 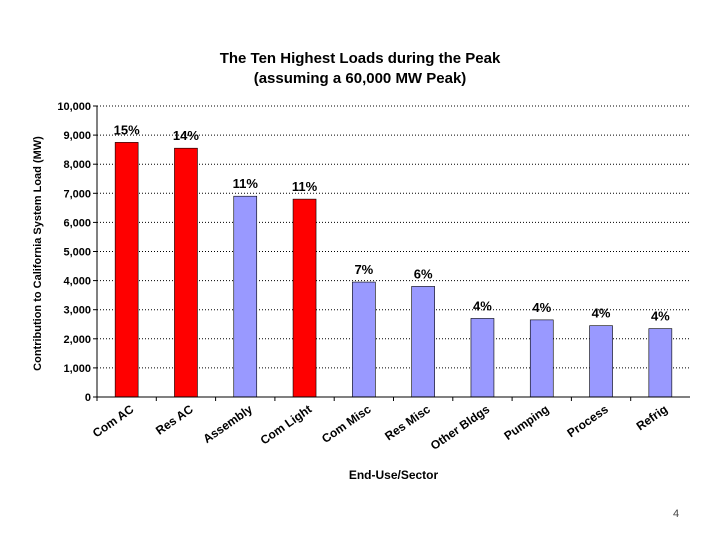 What do you see at coordinates (526, 422) in the screenshot?
I see `category-label: Pumping` at bounding box center [526, 422].